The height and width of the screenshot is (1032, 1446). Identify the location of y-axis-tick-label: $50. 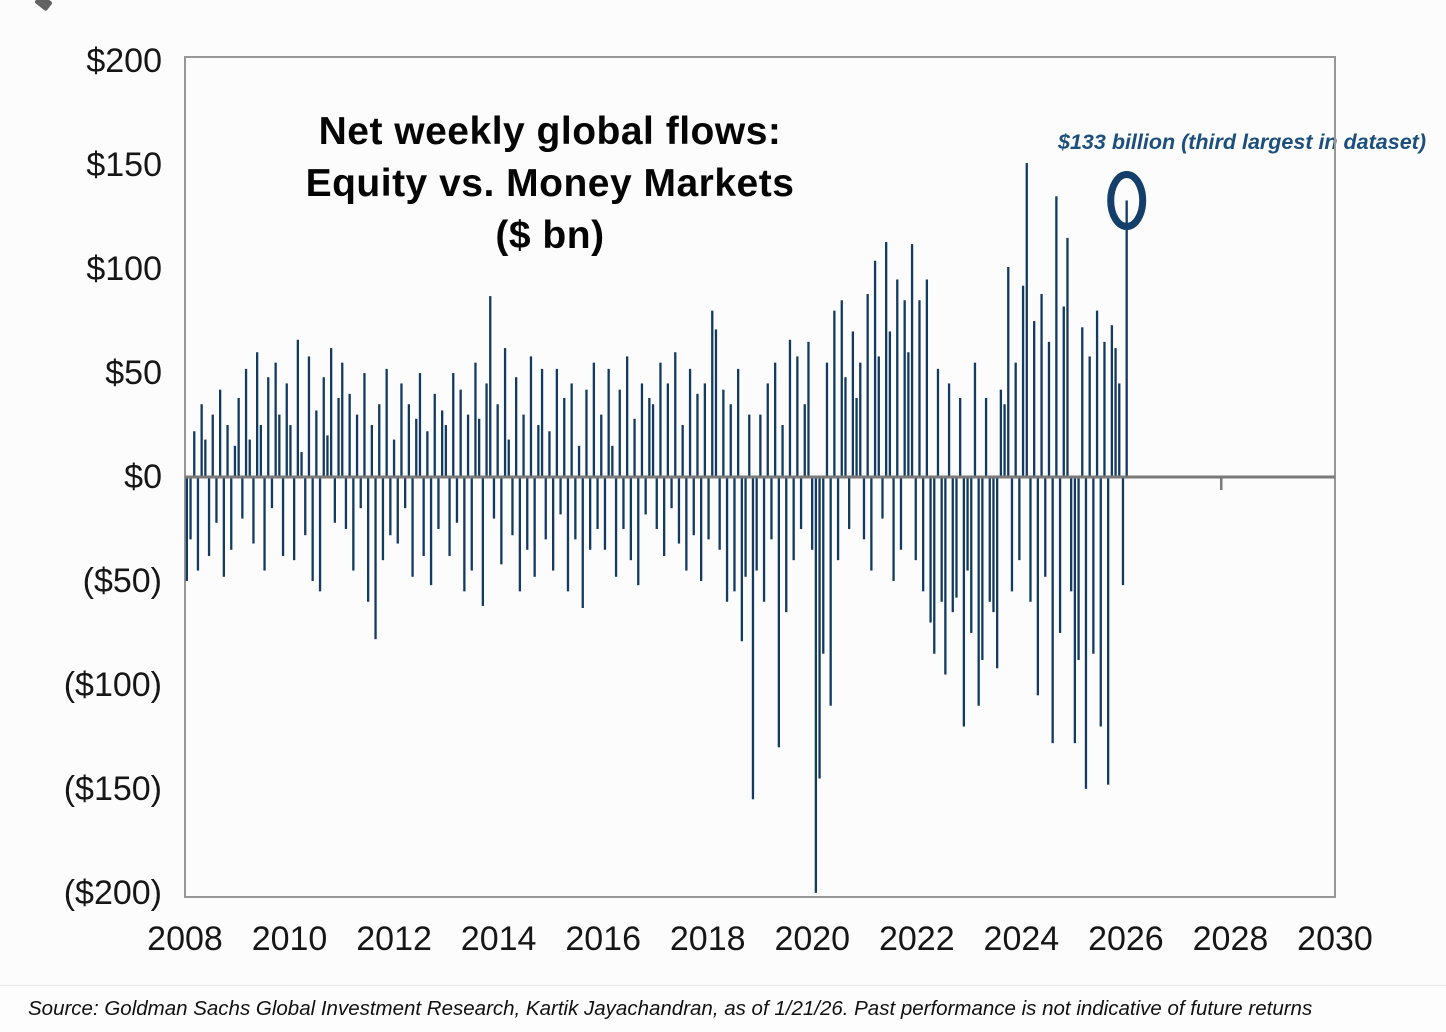
(133, 373).